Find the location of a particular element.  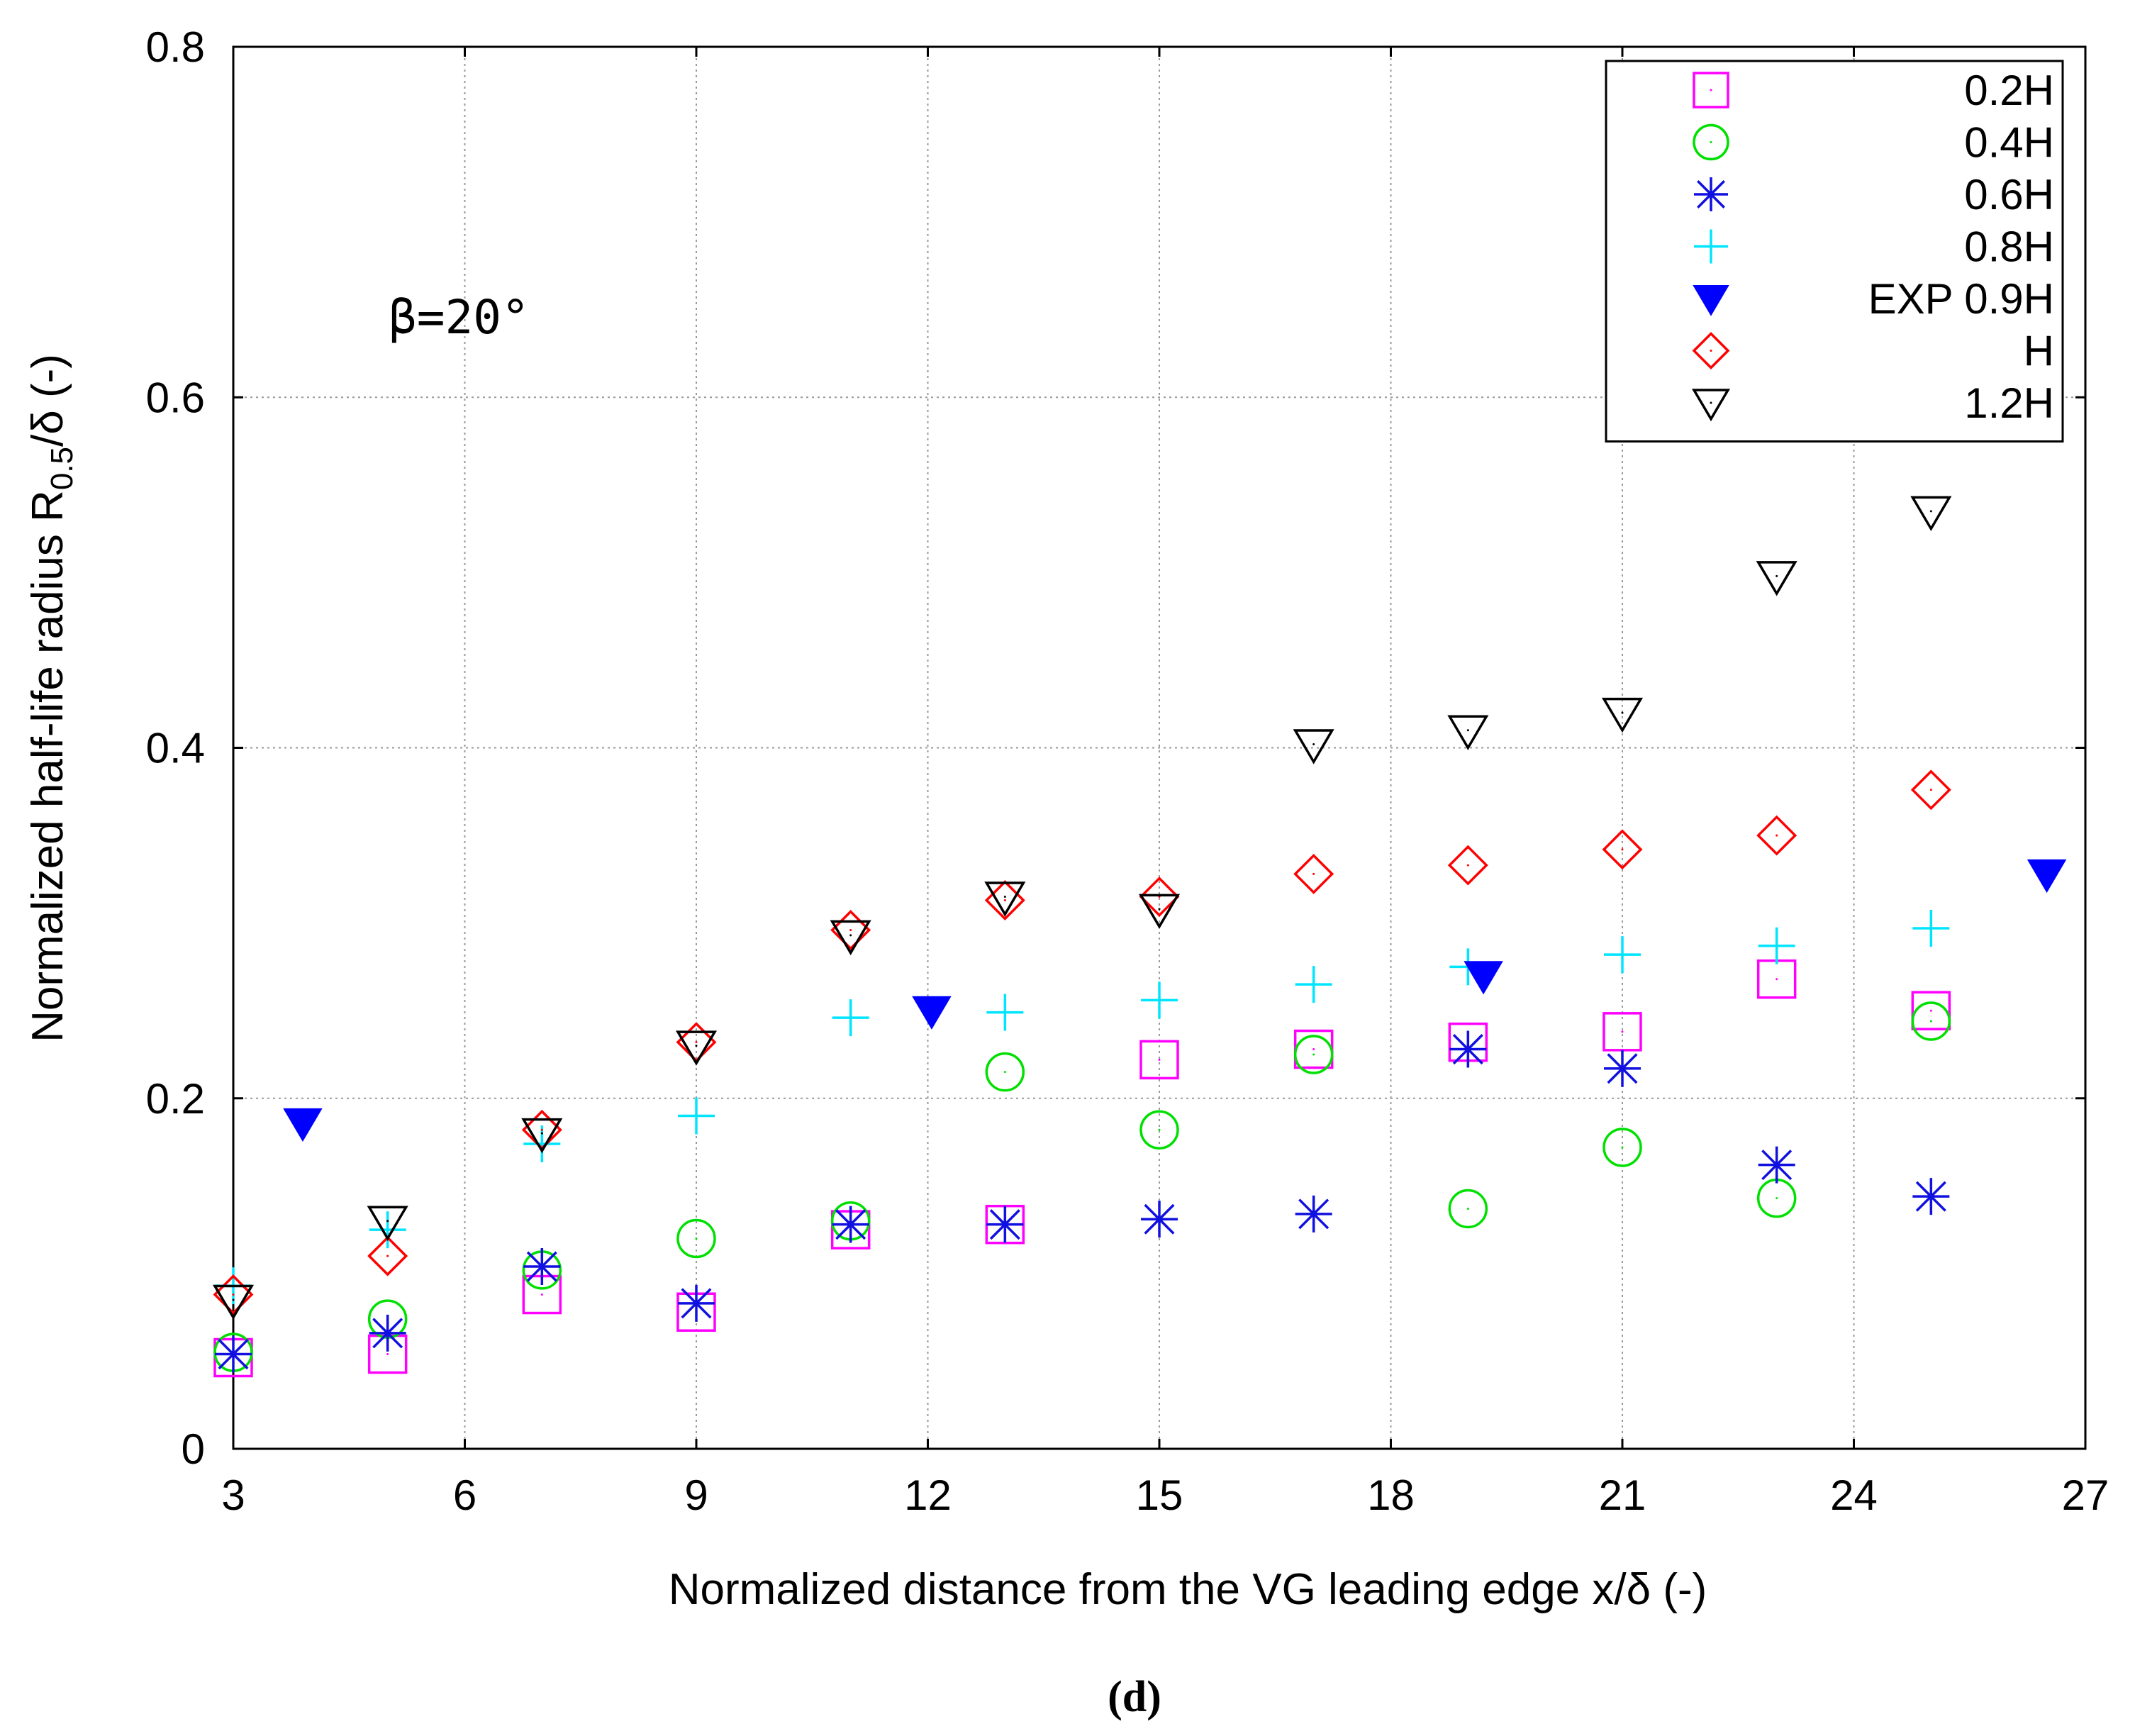

y-axis-title-tail: /δ (-) is located at coordinates (47, 400).